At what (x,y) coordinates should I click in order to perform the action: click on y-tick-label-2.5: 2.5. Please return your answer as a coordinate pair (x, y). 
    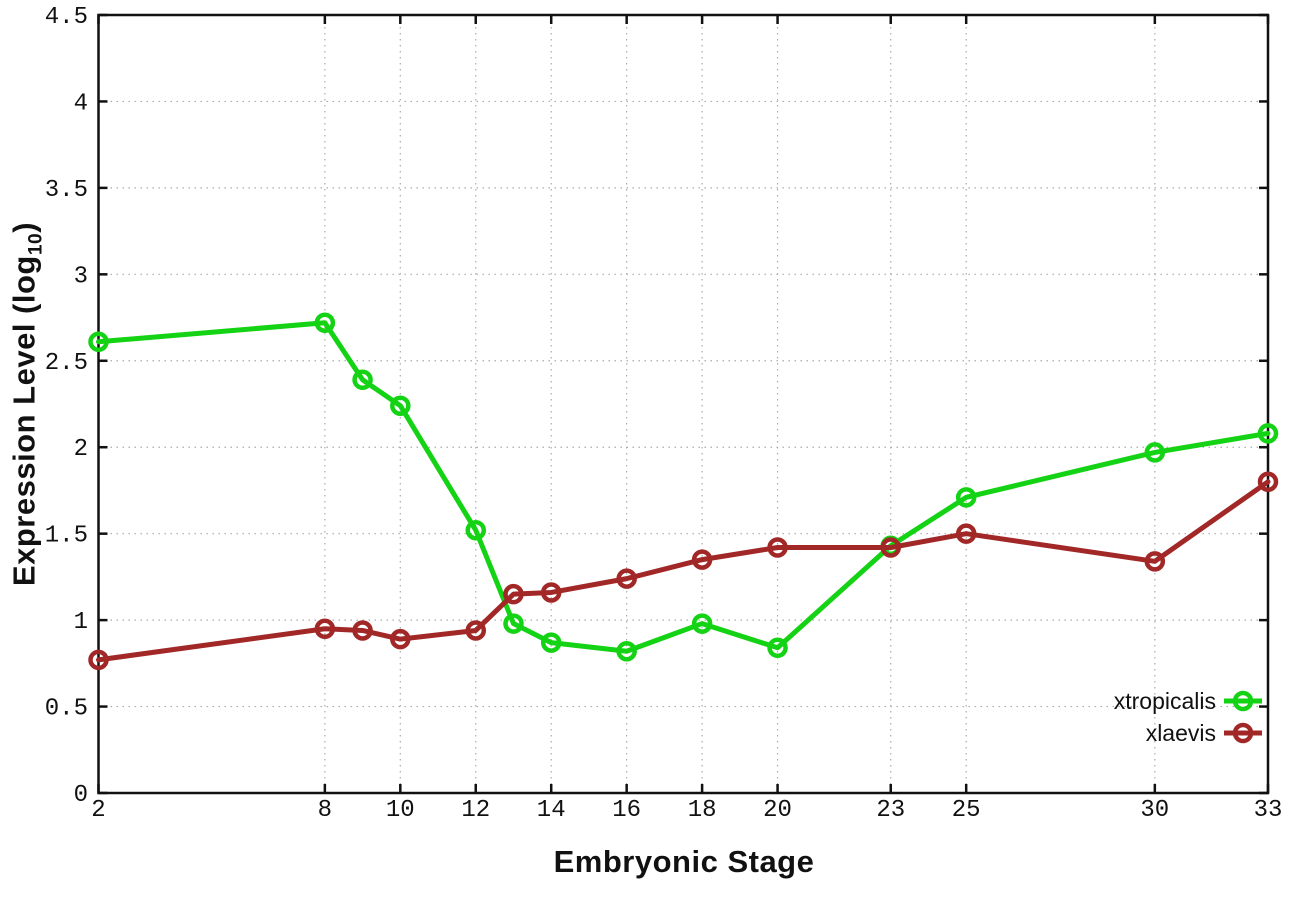
    Looking at the image, I should click on (66, 363).